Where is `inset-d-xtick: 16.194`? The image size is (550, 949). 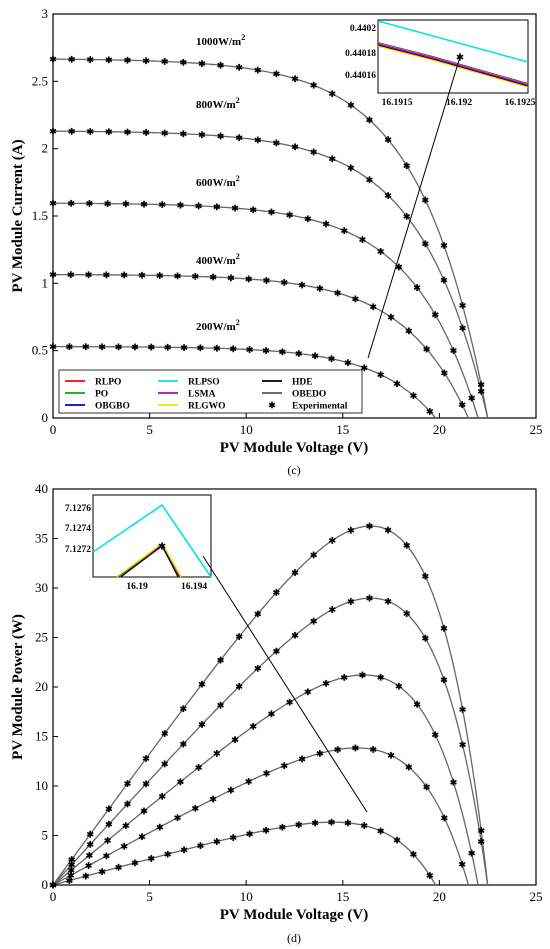
inset-d-xtick: 16.194 is located at coordinates (194, 587).